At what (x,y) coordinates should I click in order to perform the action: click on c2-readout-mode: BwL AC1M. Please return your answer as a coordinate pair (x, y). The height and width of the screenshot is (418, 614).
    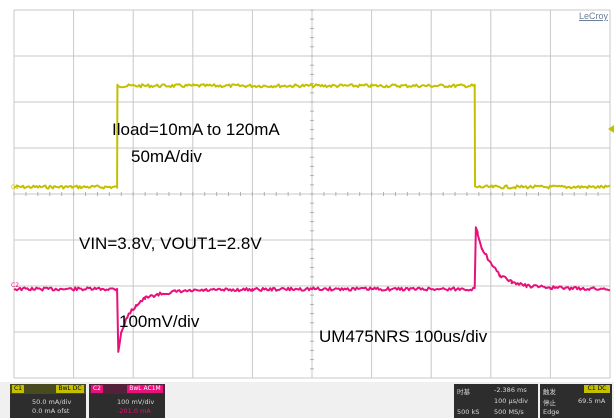
    Looking at the image, I should click on (145, 389).